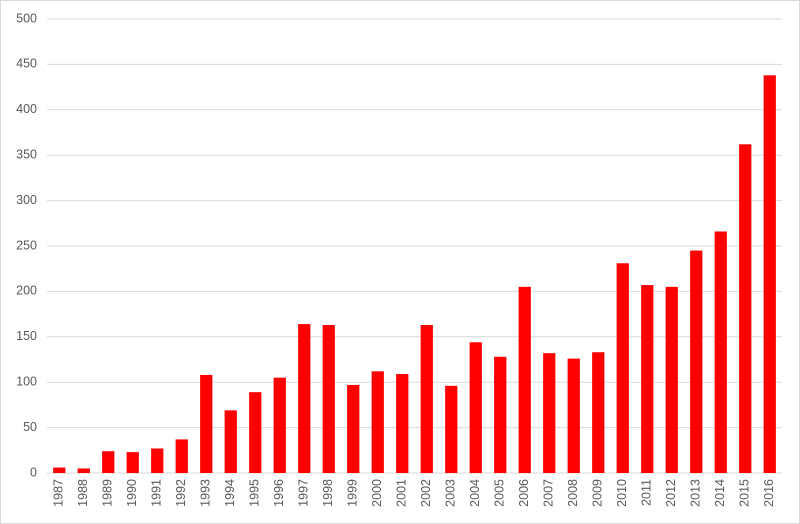  I want to click on y-tick-label: 50, so click(30, 427).